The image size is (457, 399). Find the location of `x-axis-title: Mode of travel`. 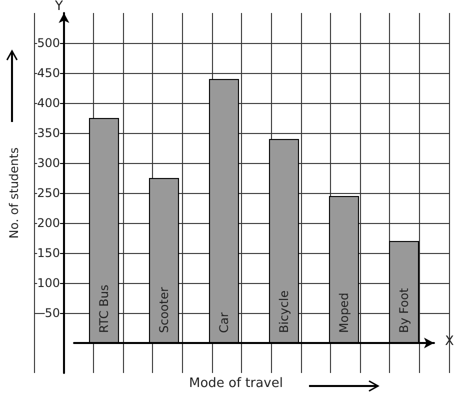

x-axis-title: Mode of travel is located at coordinates (236, 383).